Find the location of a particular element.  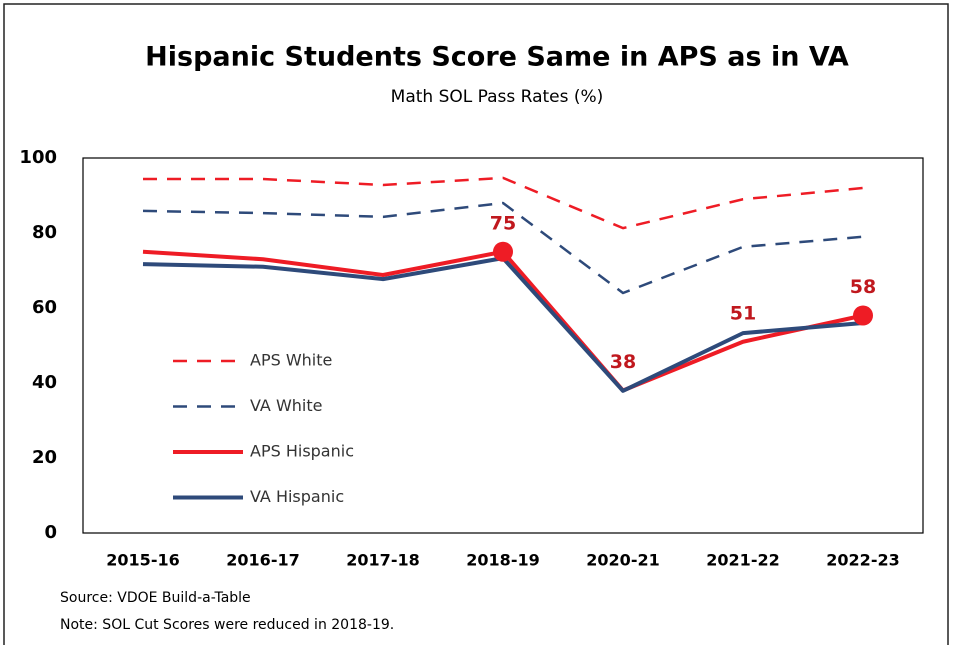

x-tick-label: 2018-19 is located at coordinates (502, 560).